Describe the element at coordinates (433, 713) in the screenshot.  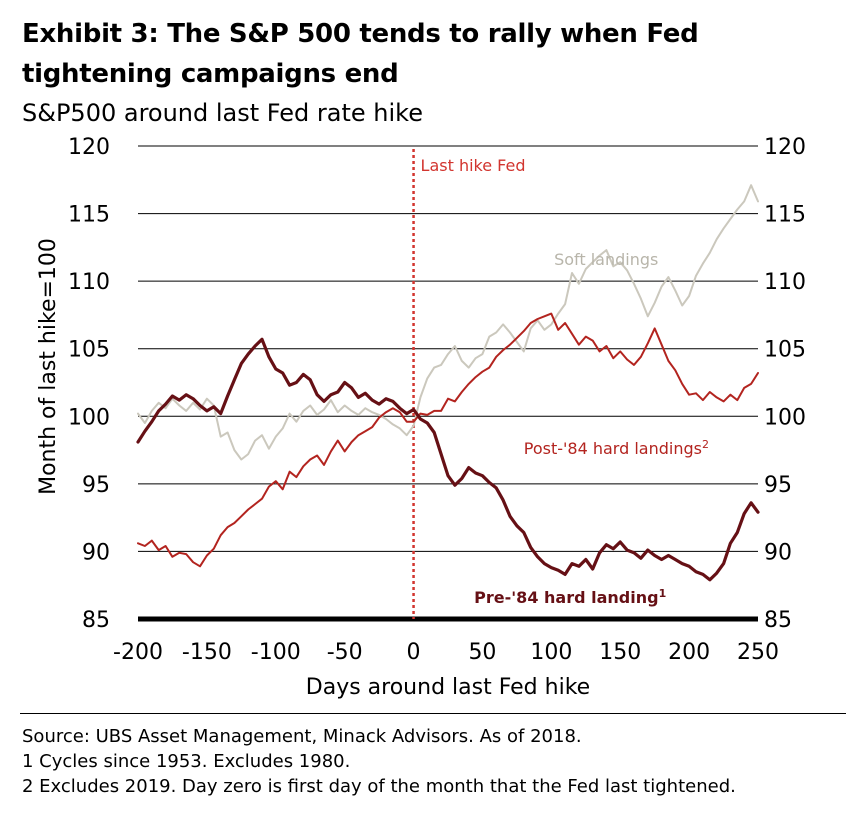
I see `footnote-divider` at that location.